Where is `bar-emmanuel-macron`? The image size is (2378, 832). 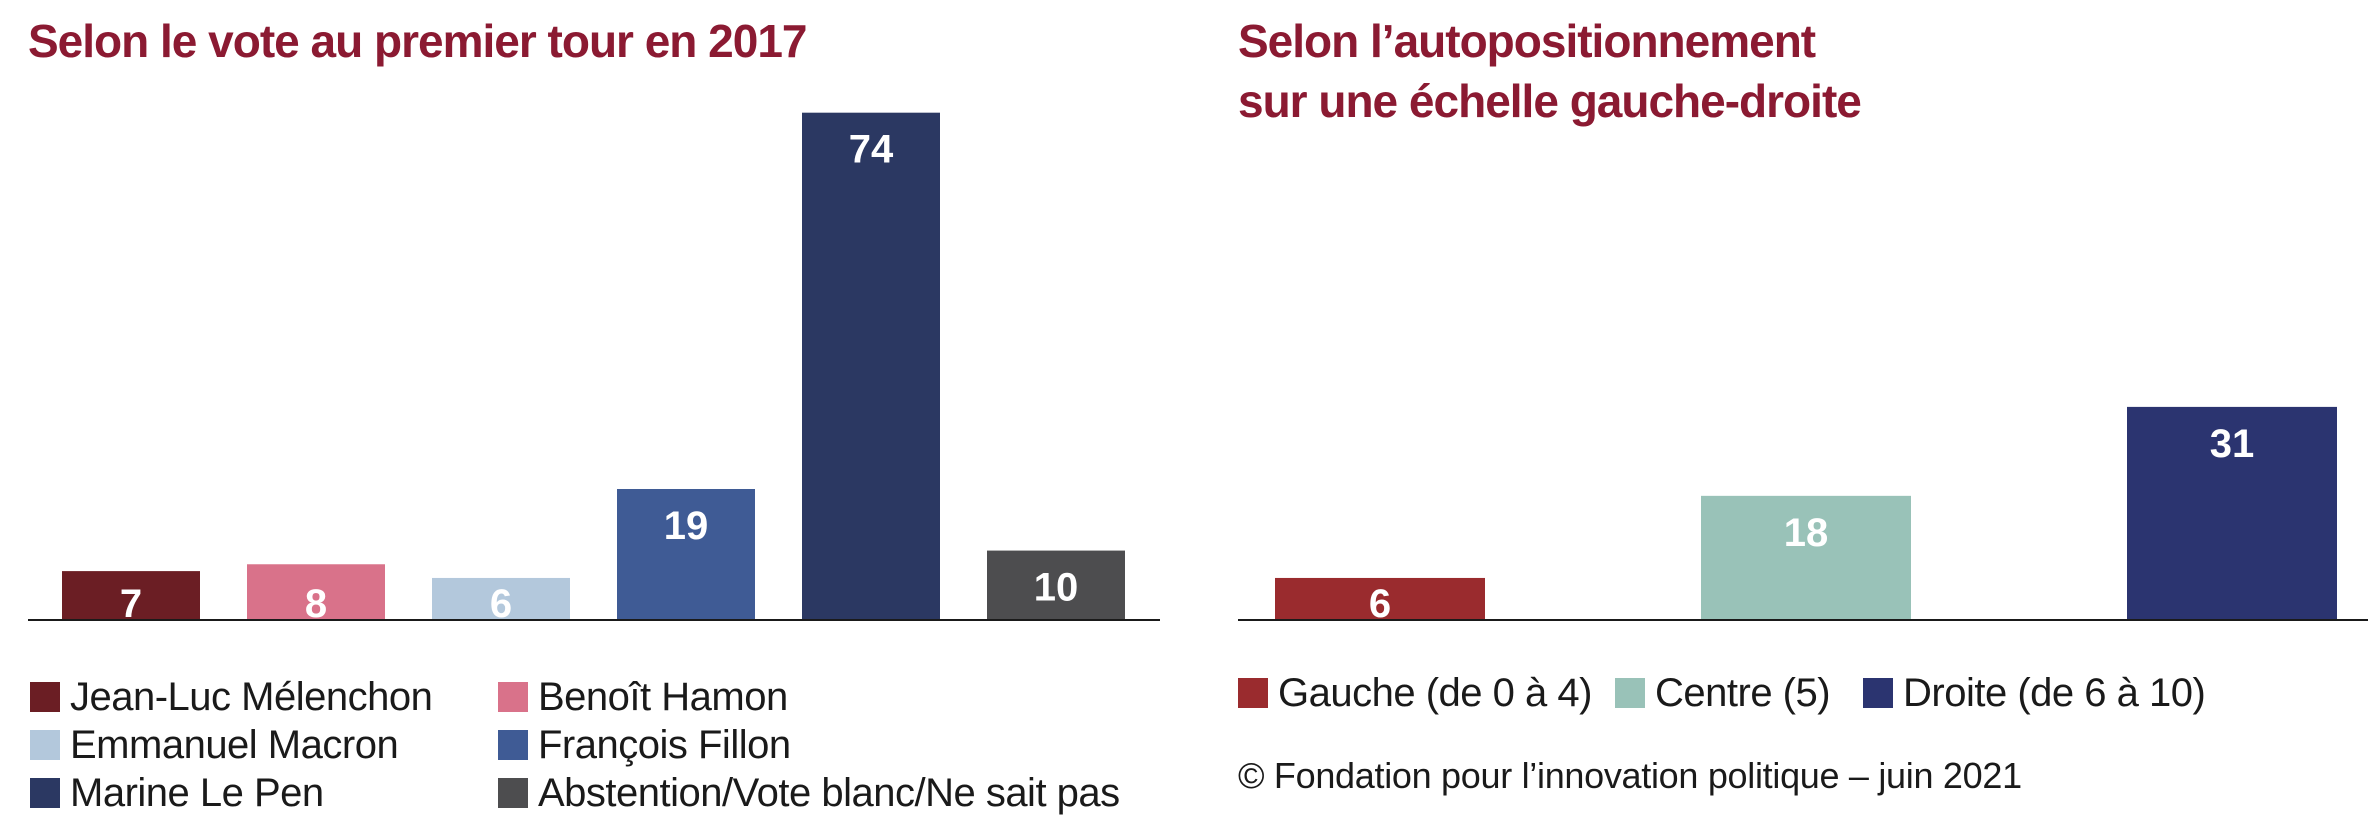 bar-emmanuel-macron is located at coordinates (501, 598).